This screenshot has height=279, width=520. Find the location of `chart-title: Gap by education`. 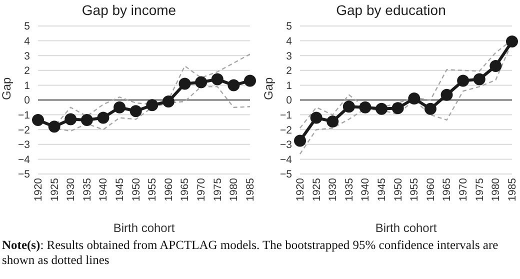

chart-title: Gap by education is located at coordinates (391, 11).